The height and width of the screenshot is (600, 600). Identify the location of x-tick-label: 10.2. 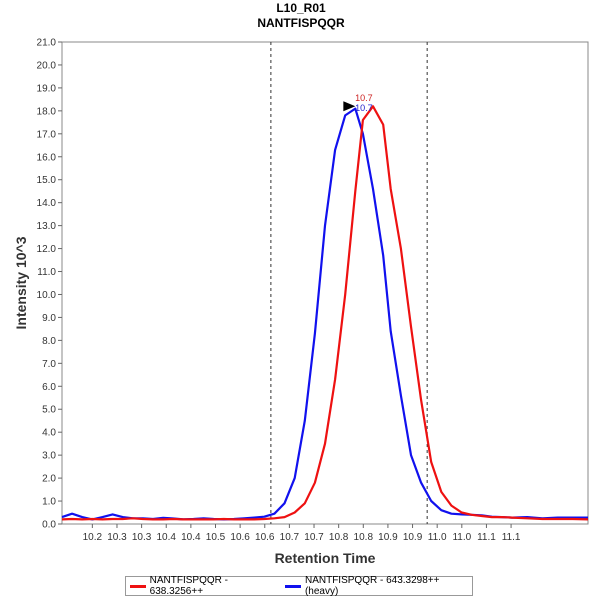
(93, 537).